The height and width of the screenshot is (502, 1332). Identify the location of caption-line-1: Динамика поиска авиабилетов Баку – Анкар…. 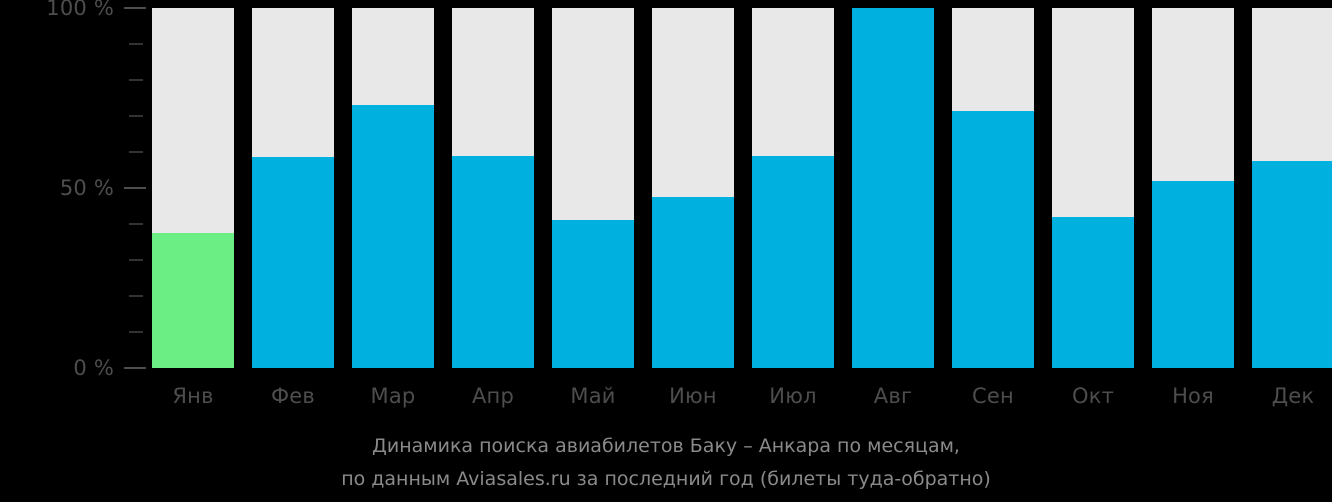
(666, 446).